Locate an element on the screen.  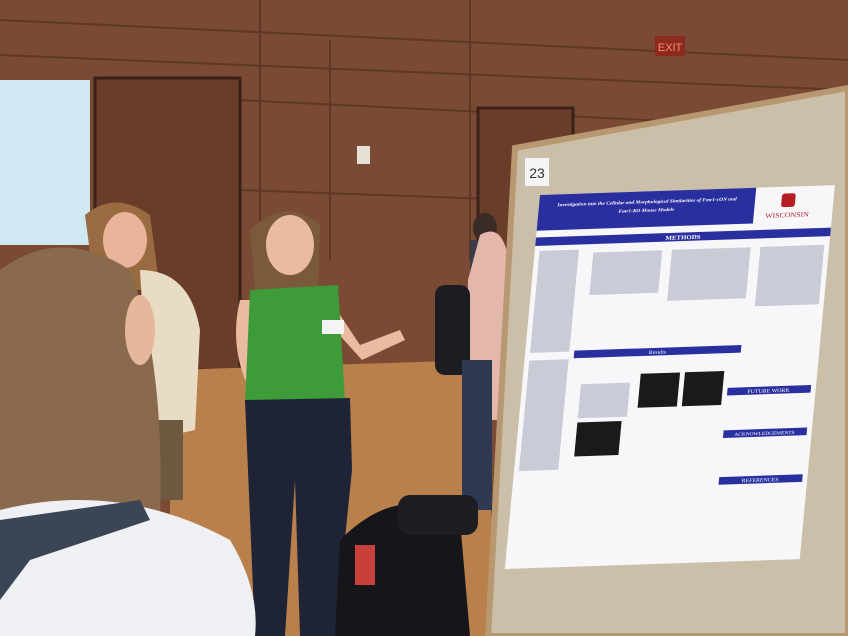
section-heading: REFERENCES is located at coordinates (759, 480).